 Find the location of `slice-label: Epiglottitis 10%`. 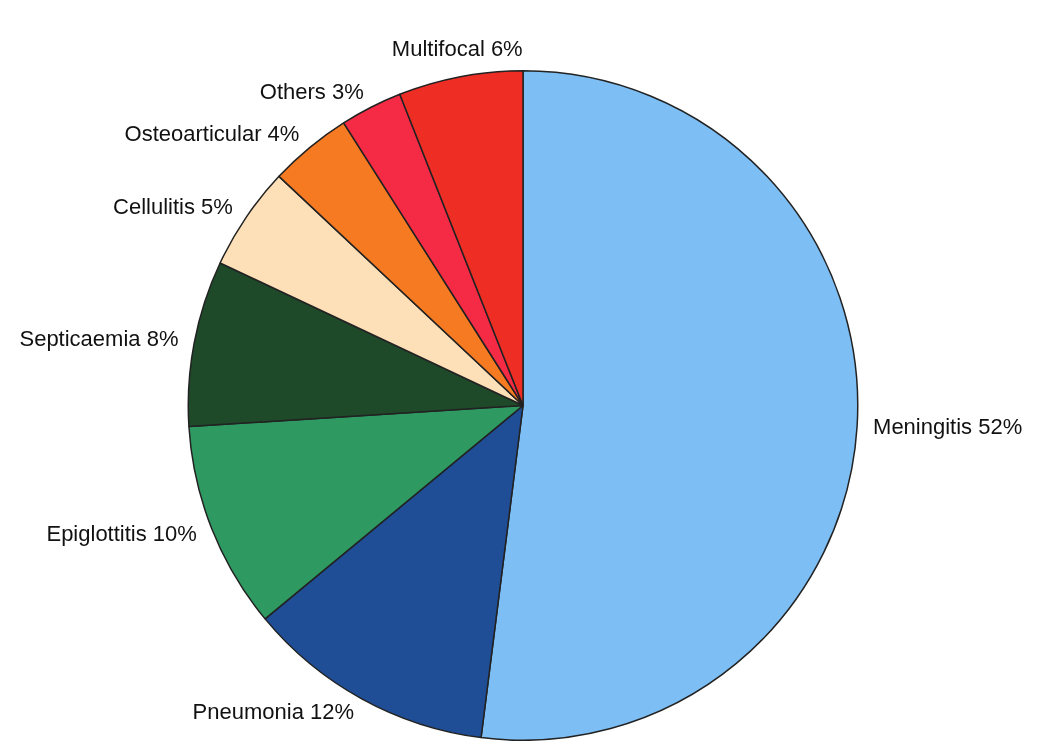

slice-label: Epiglottitis 10% is located at coordinates (121, 533).